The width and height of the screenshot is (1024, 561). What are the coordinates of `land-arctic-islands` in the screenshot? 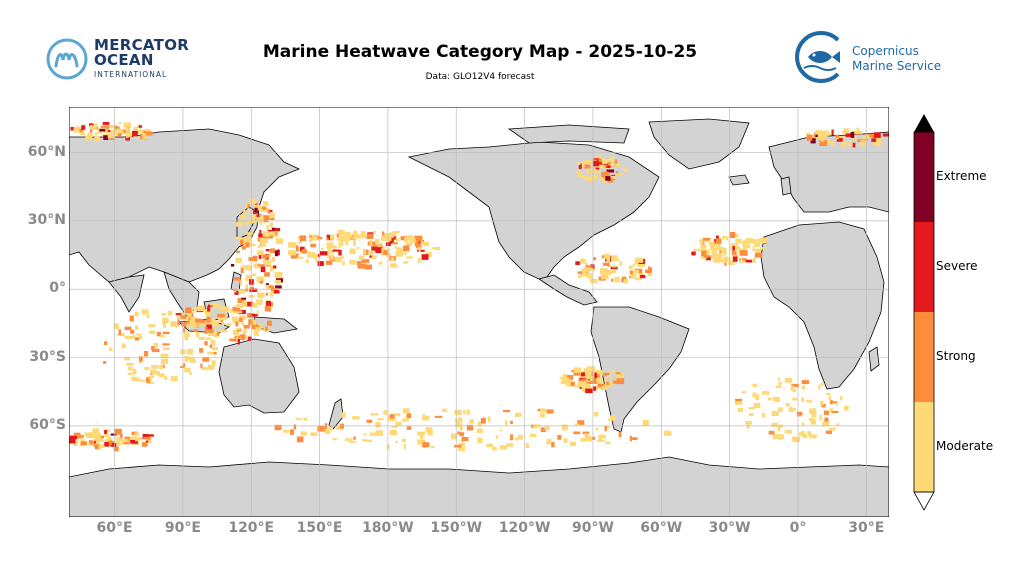 It's located at (568, 134).